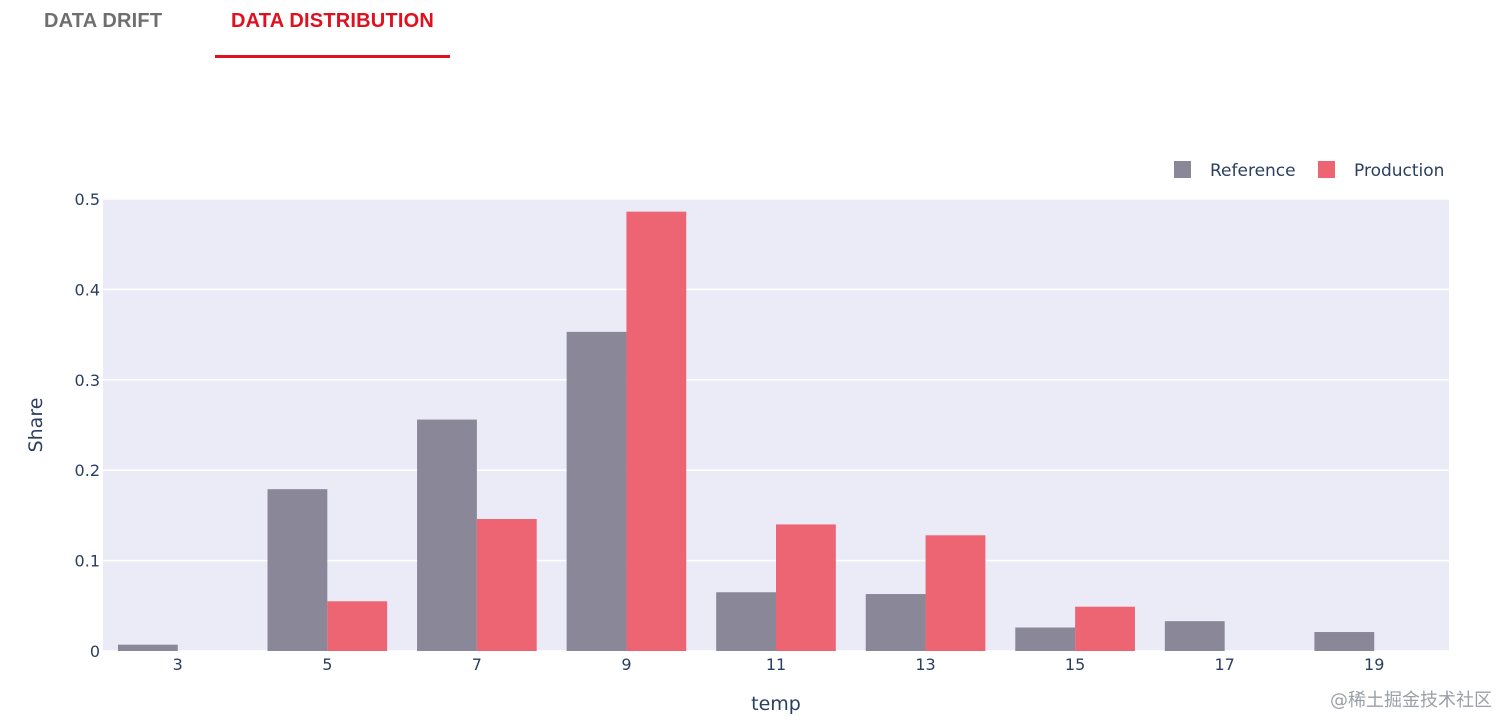  Describe the element at coordinates (756, 30) in the screenshot. I see `tab-bar: DATA DRIFT DATA DISTRIBUTION` at that location.